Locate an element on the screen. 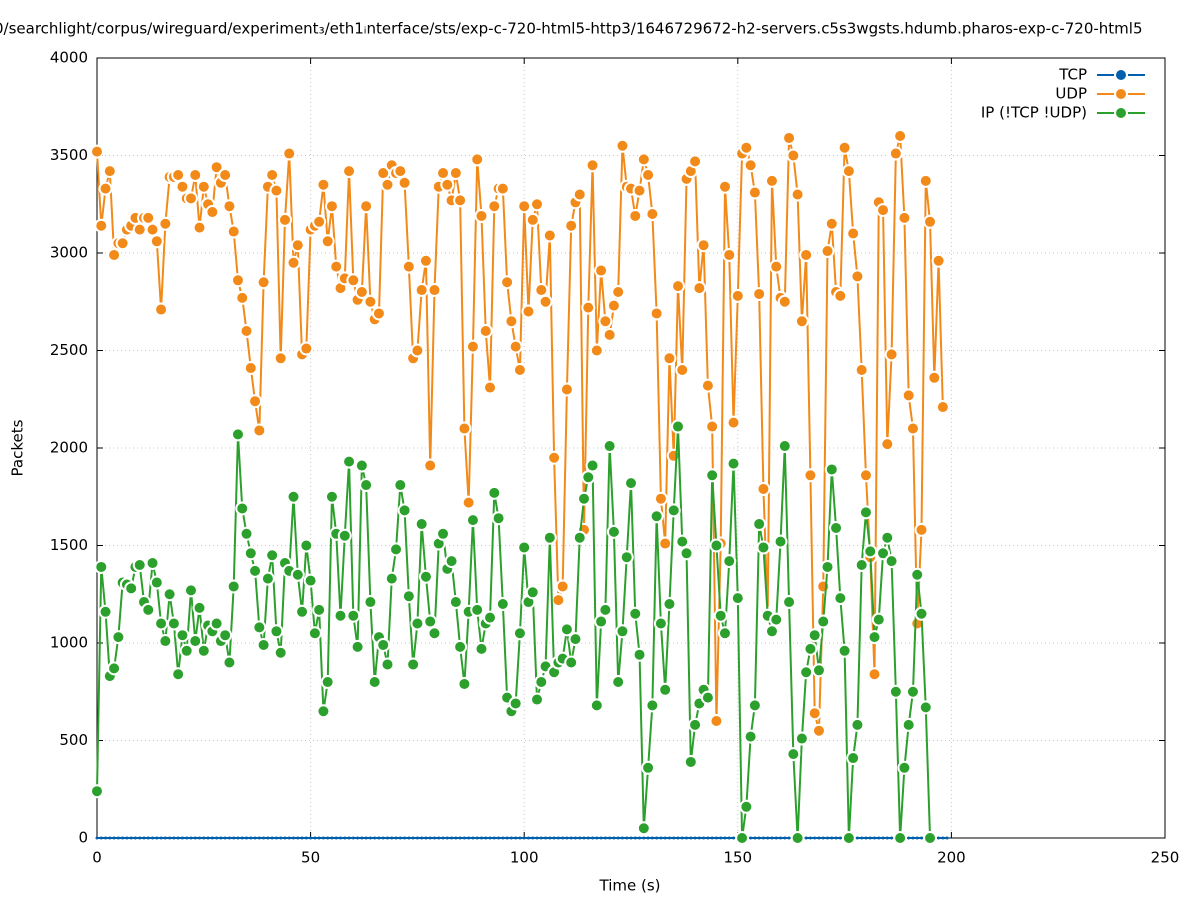  legend-label: IP (!TCP !UDP) is located at coordinates (1034, 113).